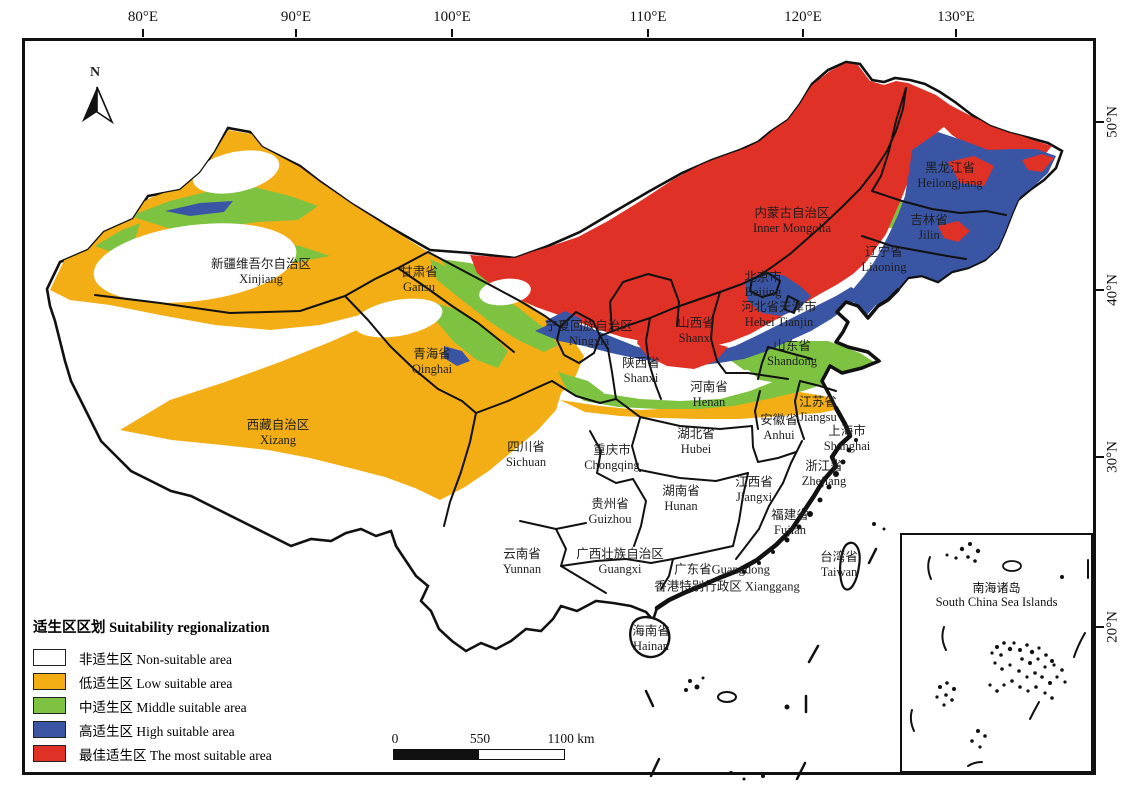 The width and height of the screenshot is (1142, 792). What do you see at coordinates (419, 287) in the screenshot?
I see `province-name-en: Gansu` at bounding box center [419, 287].